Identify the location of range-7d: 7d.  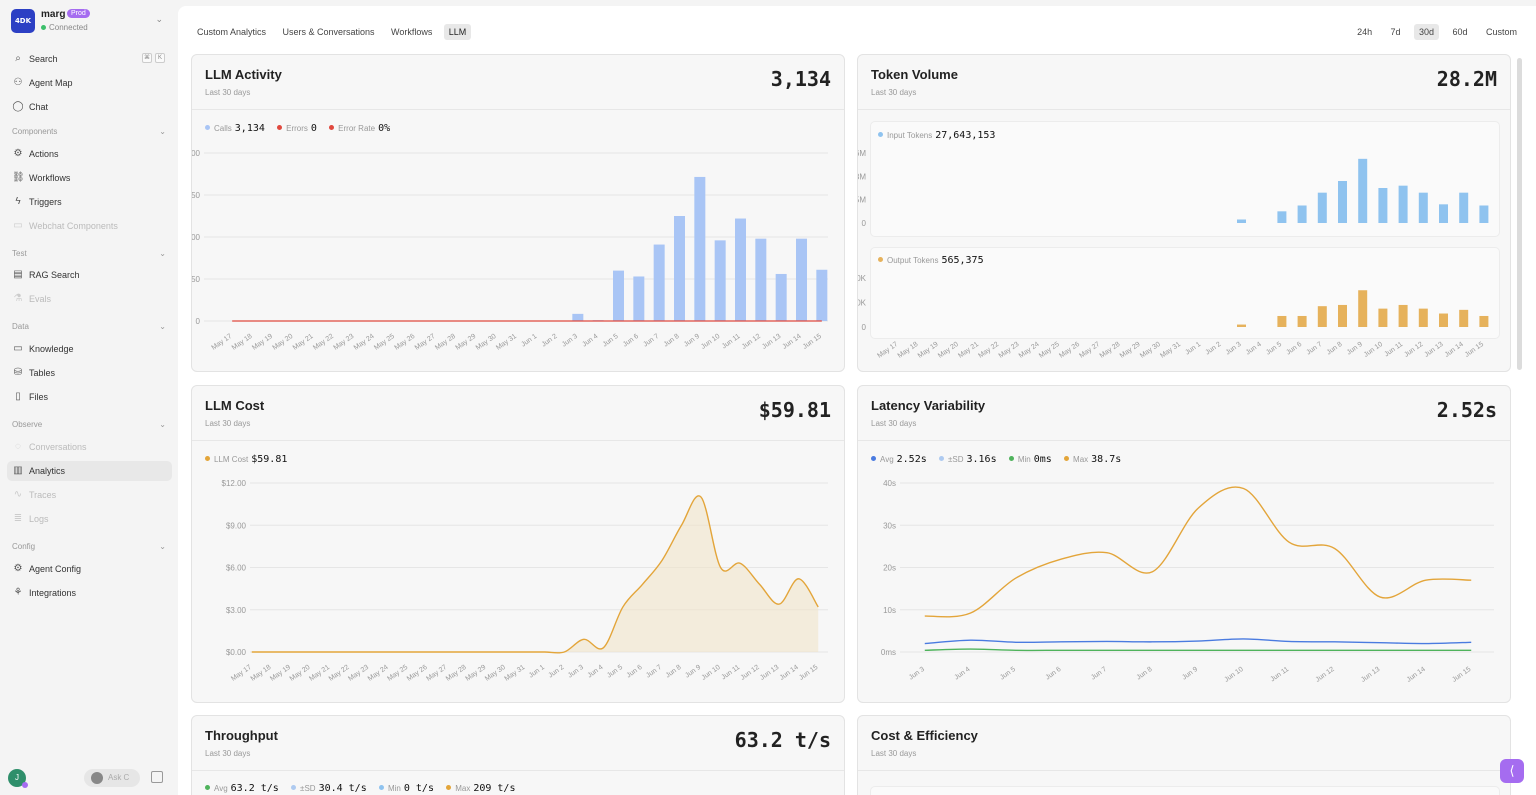
(1395, 32).